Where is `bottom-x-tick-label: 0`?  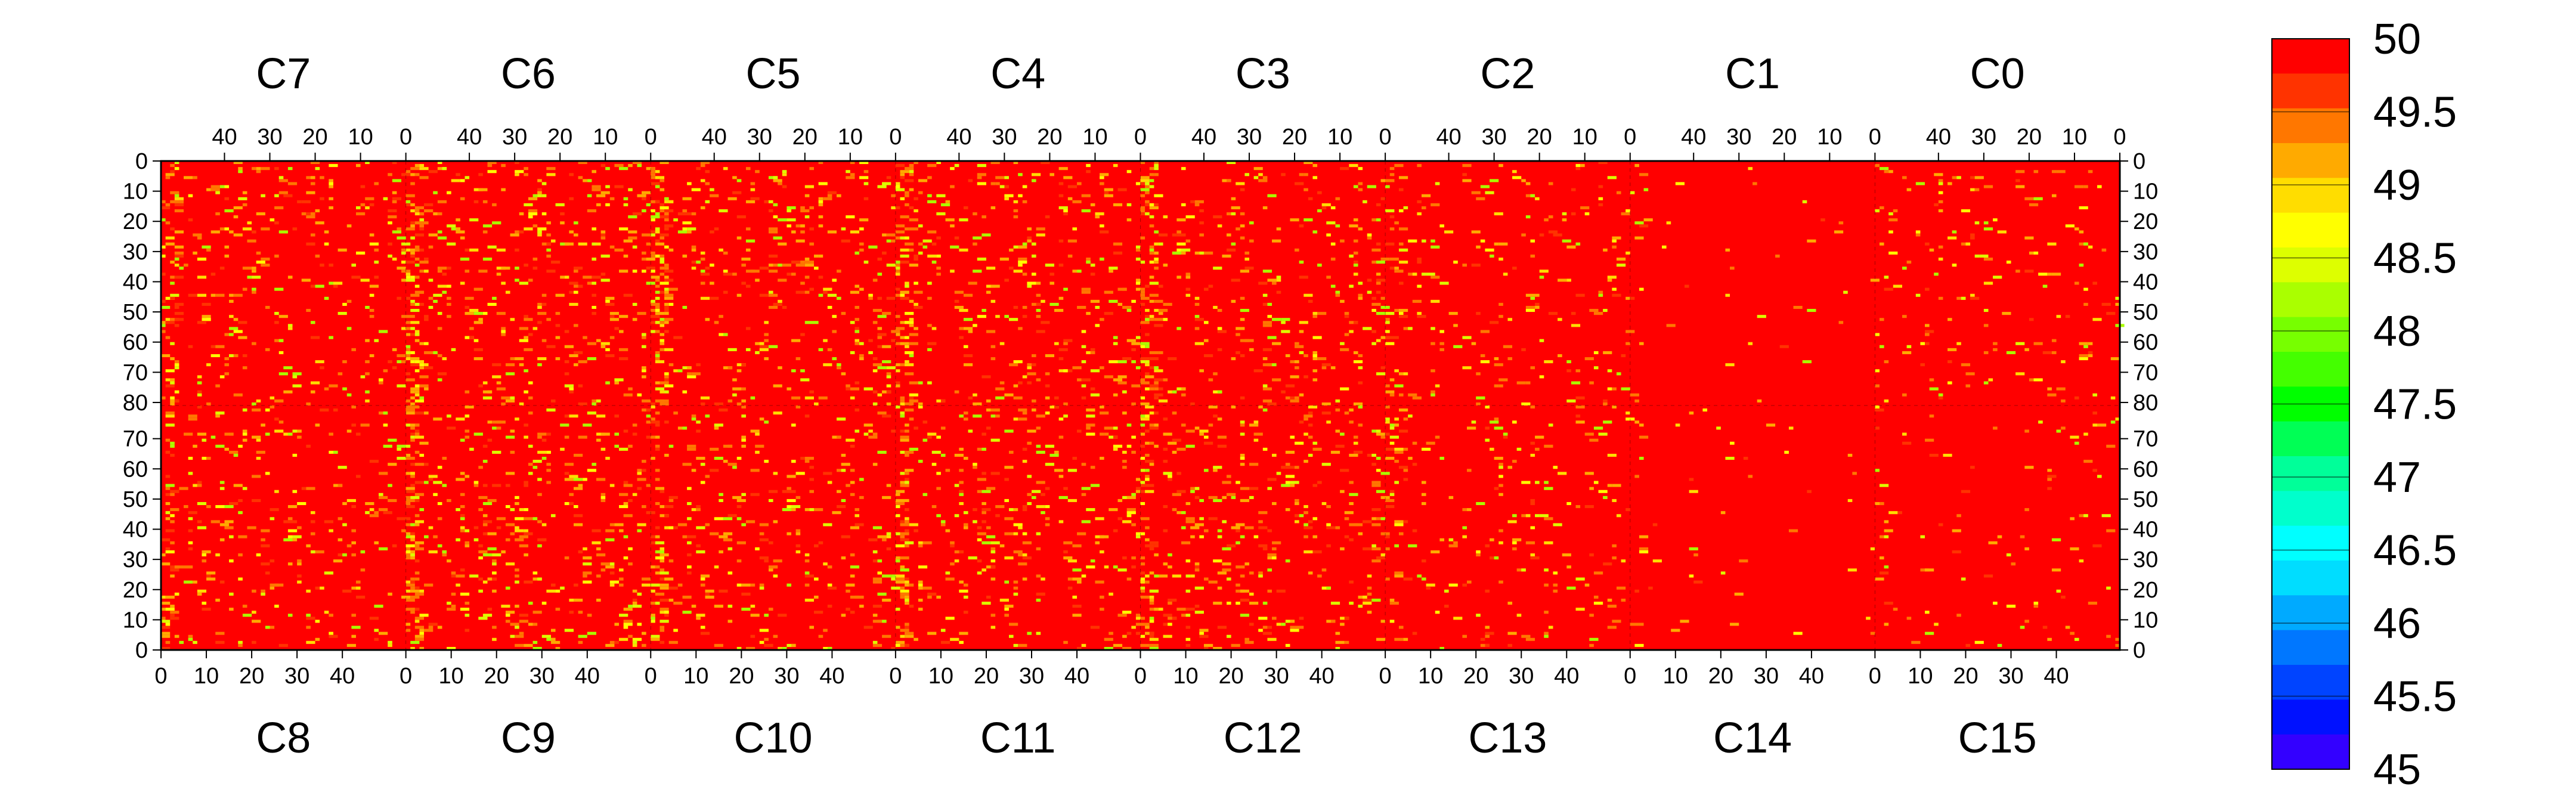
bottom-x-tick-label: 0 is located at coordinates (1141, 677).